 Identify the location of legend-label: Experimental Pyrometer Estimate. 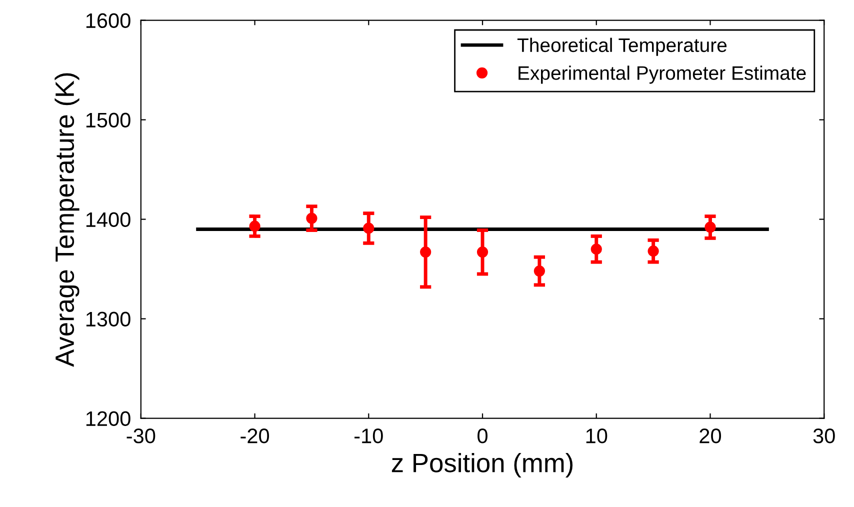
(662, 75).